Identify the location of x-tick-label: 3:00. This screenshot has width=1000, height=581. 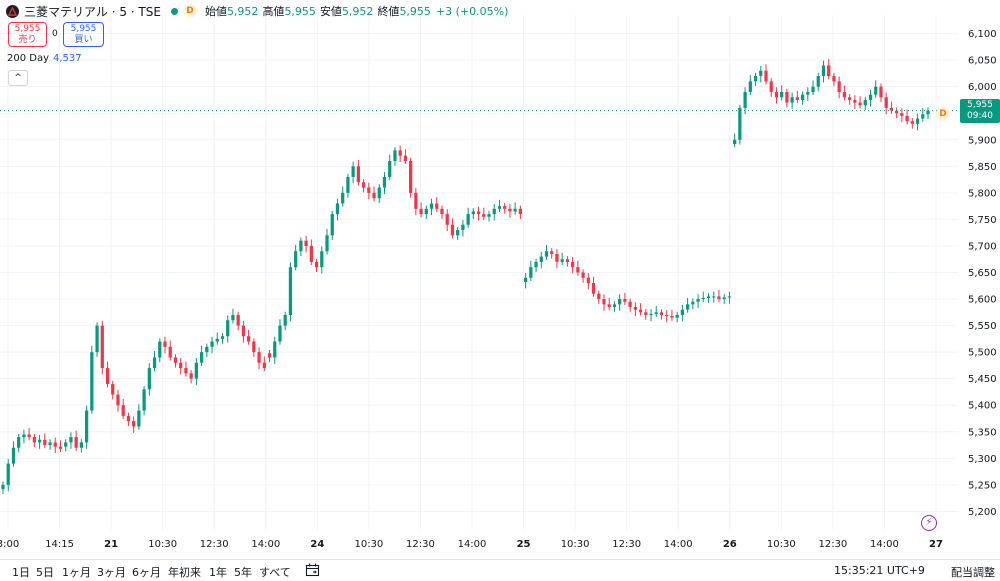
(9, 544).